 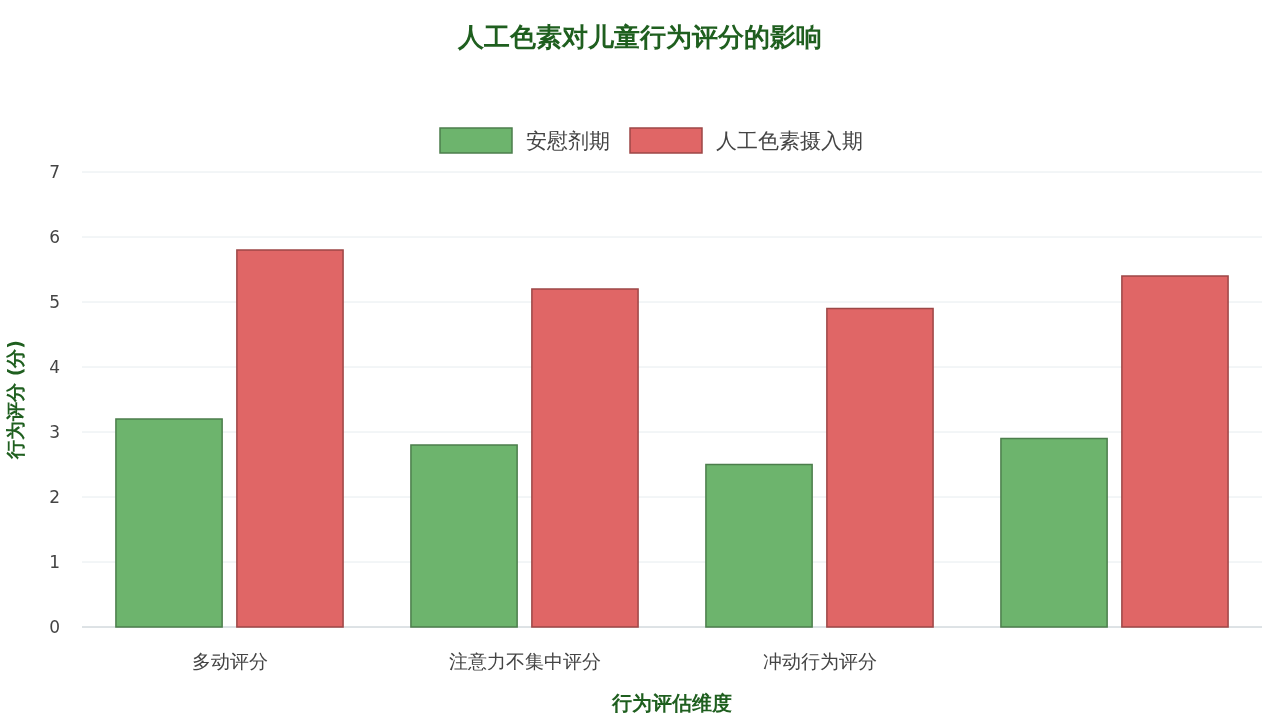 What do you see at coordinates (568, 141) in the screenshot?
I see `legend-label: 安慰剂期` at bounding box center [568, 141].